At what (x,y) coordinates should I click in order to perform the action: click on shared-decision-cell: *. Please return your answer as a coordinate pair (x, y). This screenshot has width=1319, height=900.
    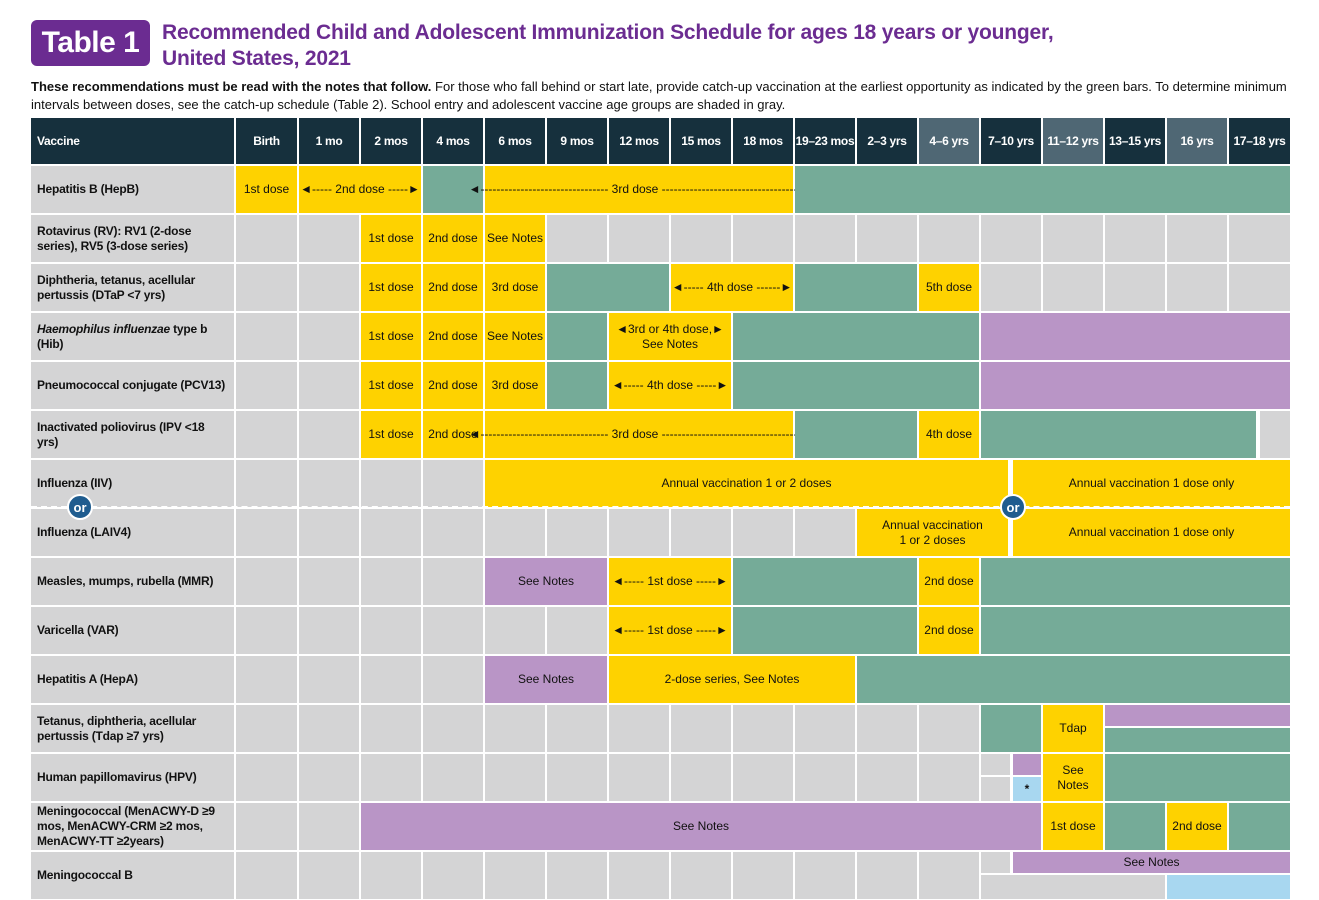
    Looking at the image, I should click on (1027, 789).